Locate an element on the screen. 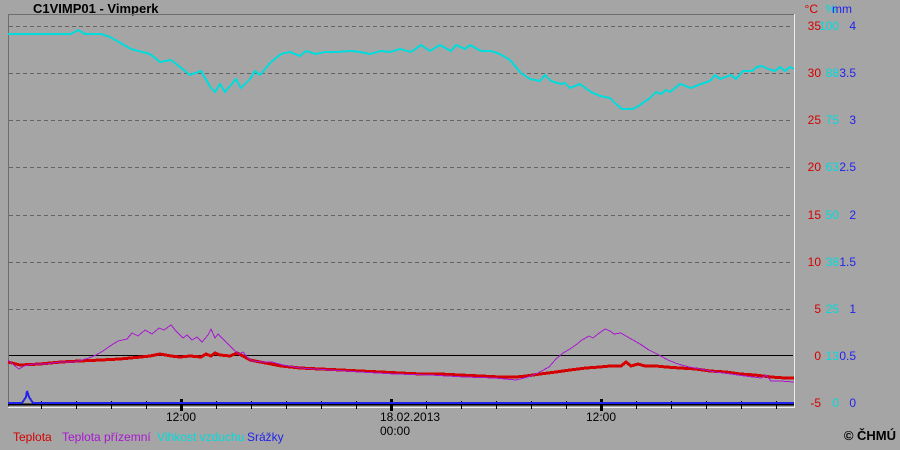  y-label-humidity-6: 25 is located at coordinates (832, 309).